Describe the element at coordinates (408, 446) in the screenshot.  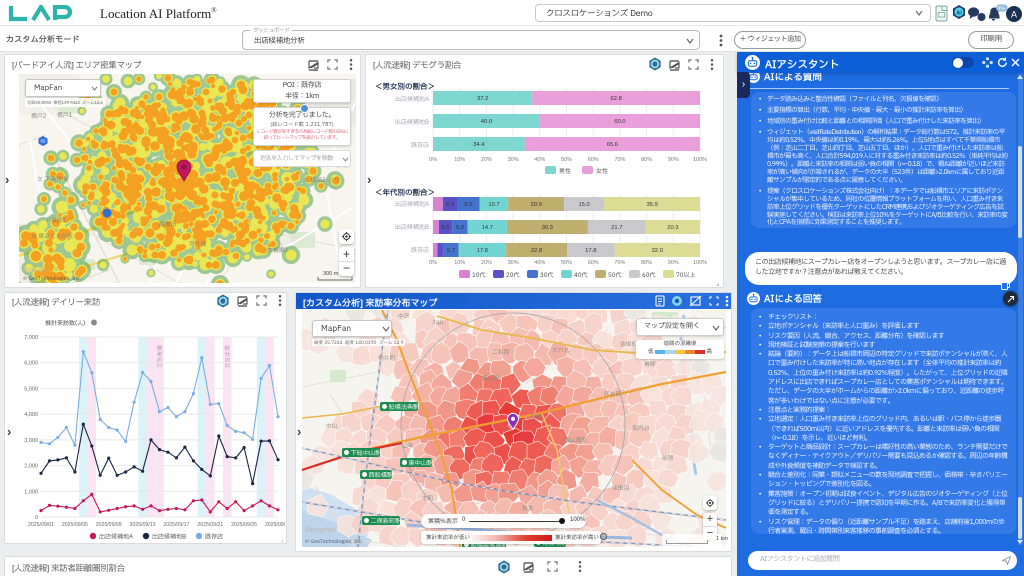
I see `svg-text: 山手` at that location.